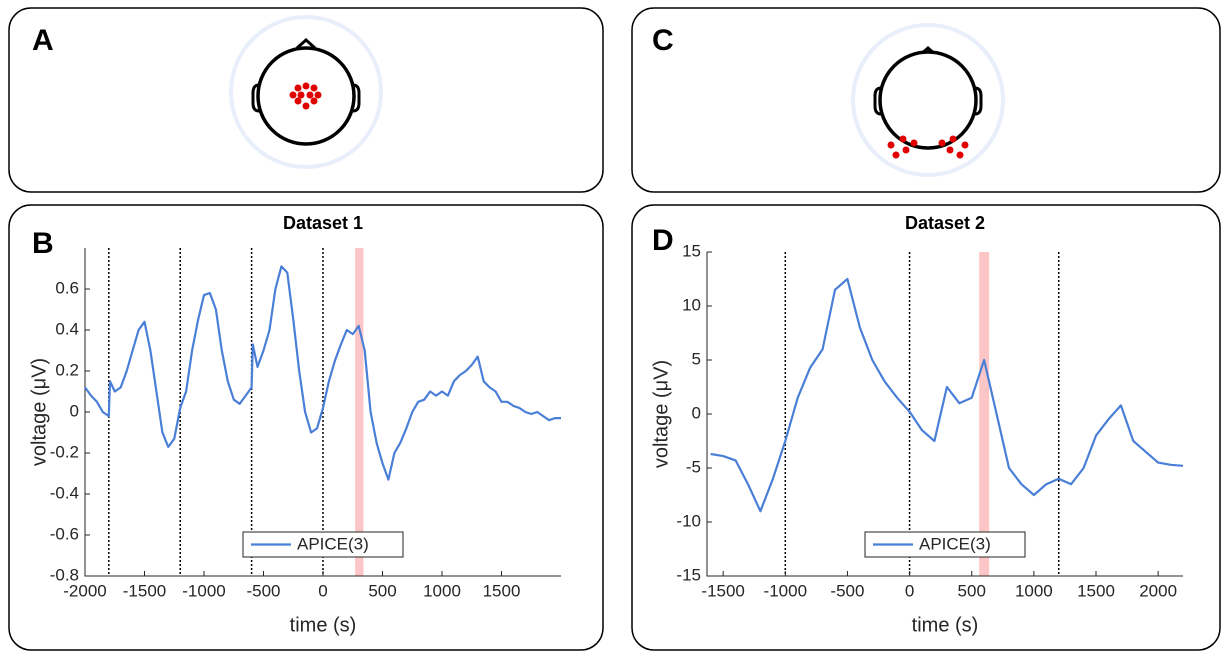 Image resolution: width=1222 pixels, height=658 pixels. I want to click on y-tick-label: 10, so click(691, 304).